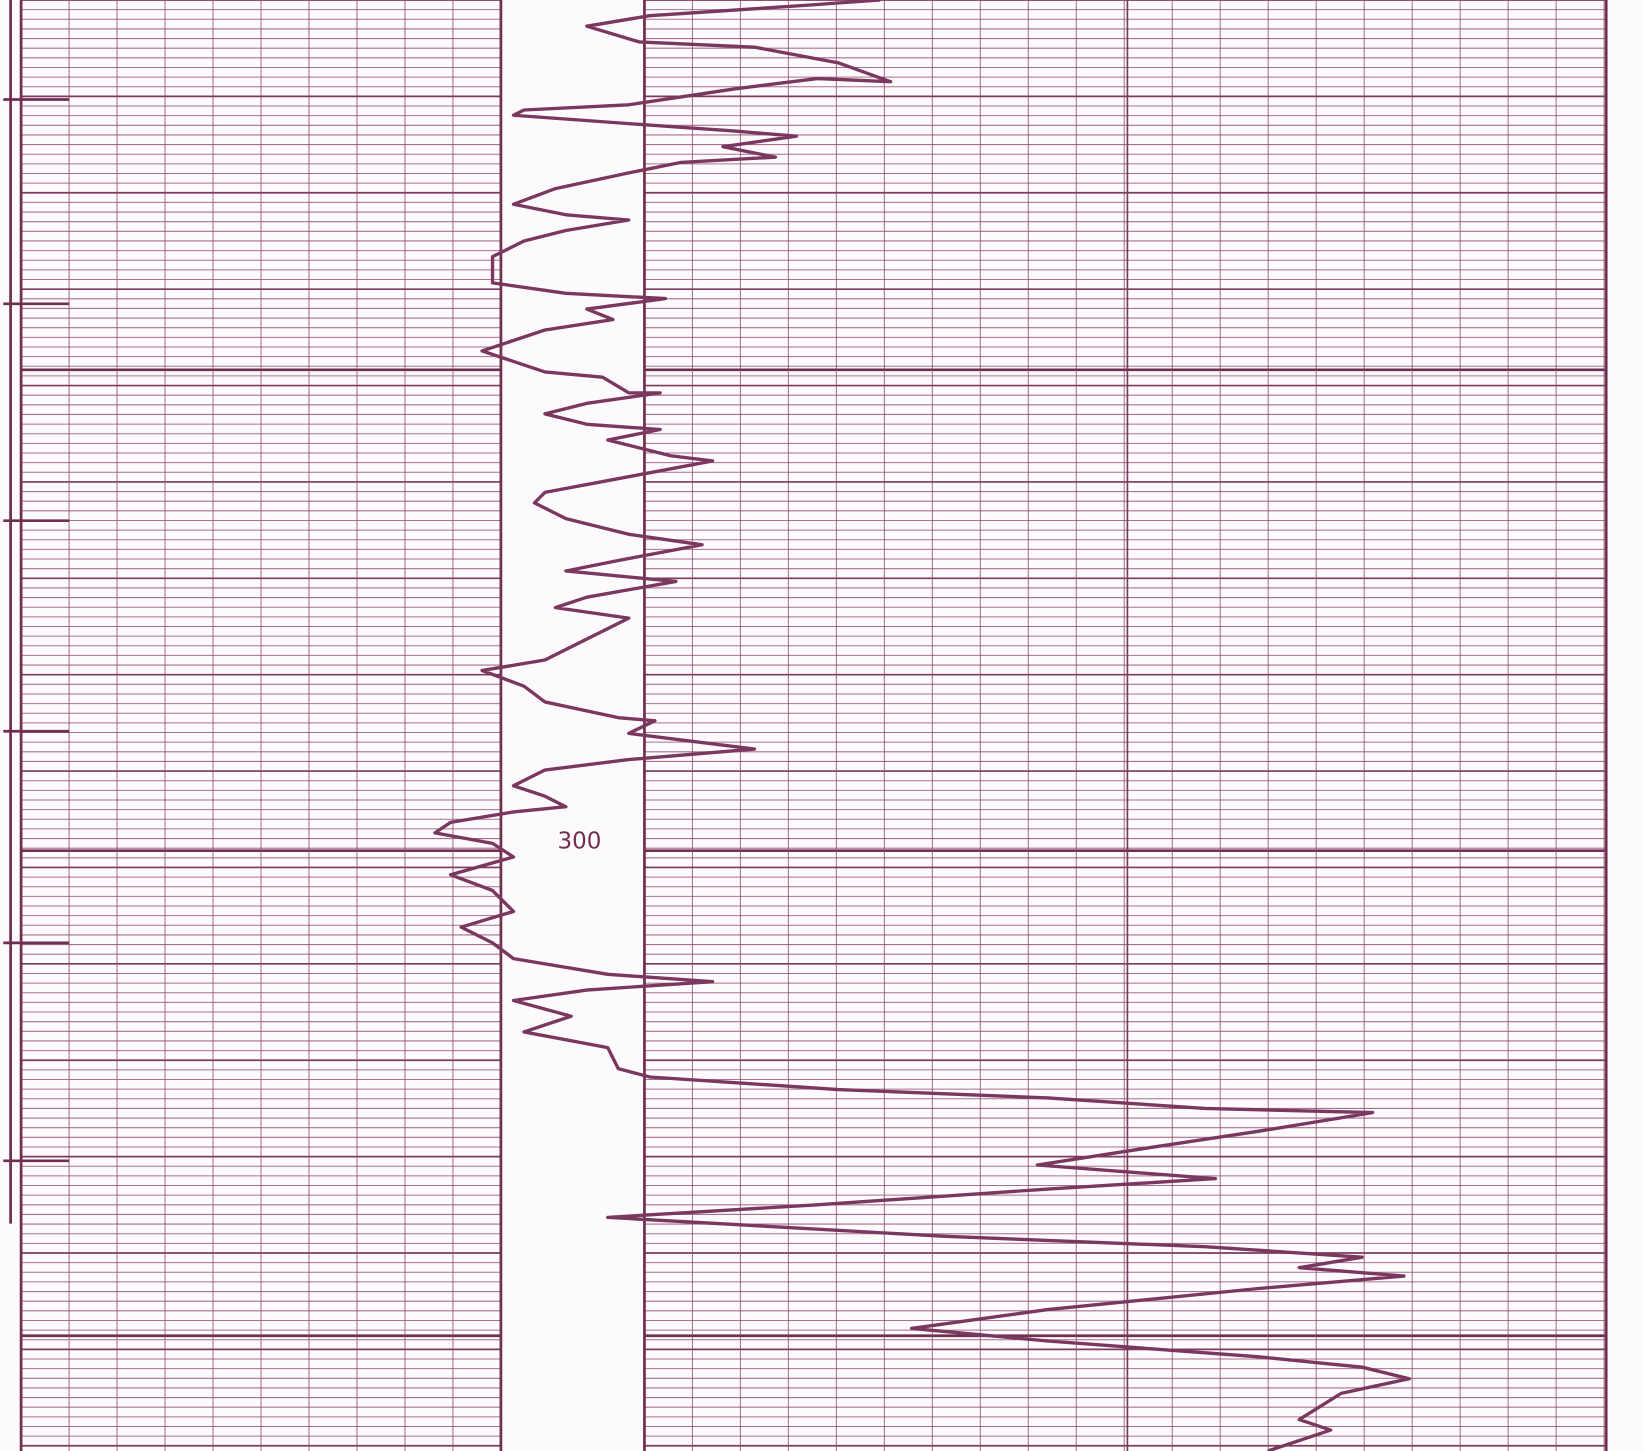 The height and width of the screenshot is (1451, 1643). What do you see at coordinates (580, 842) in the screenshot?
I see `depth-label: 300` at bounding box center [580, 842].